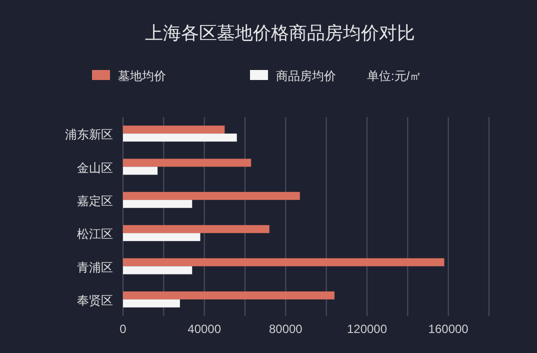 The image size is (537, 353). I want to click on x-tick-label: 160000, so click(448, 329).